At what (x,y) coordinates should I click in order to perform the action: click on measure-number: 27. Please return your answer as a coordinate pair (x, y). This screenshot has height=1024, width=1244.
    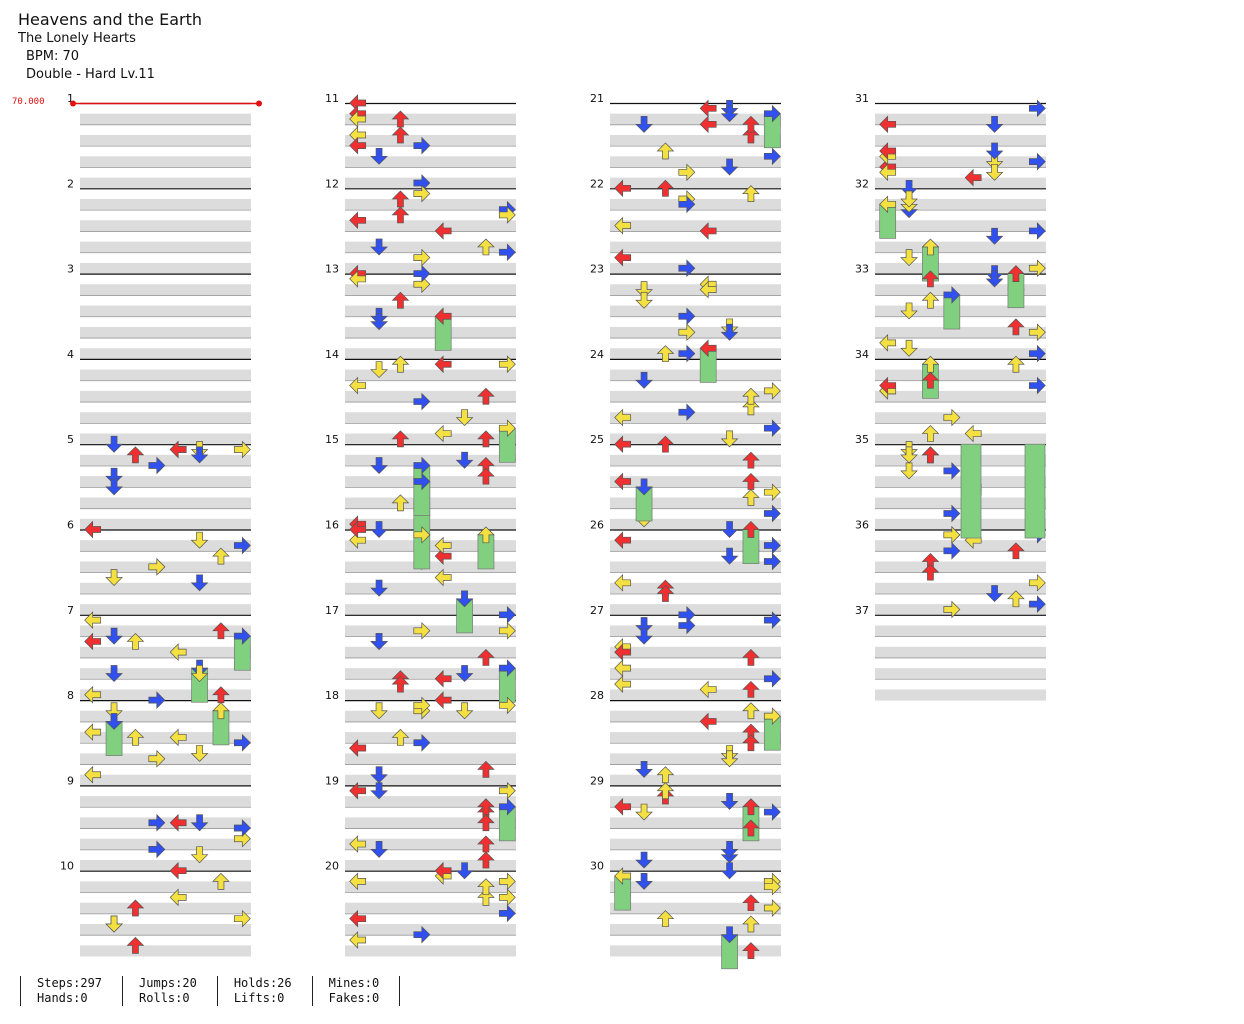
    Looking at the image, I should click on (597, 610).